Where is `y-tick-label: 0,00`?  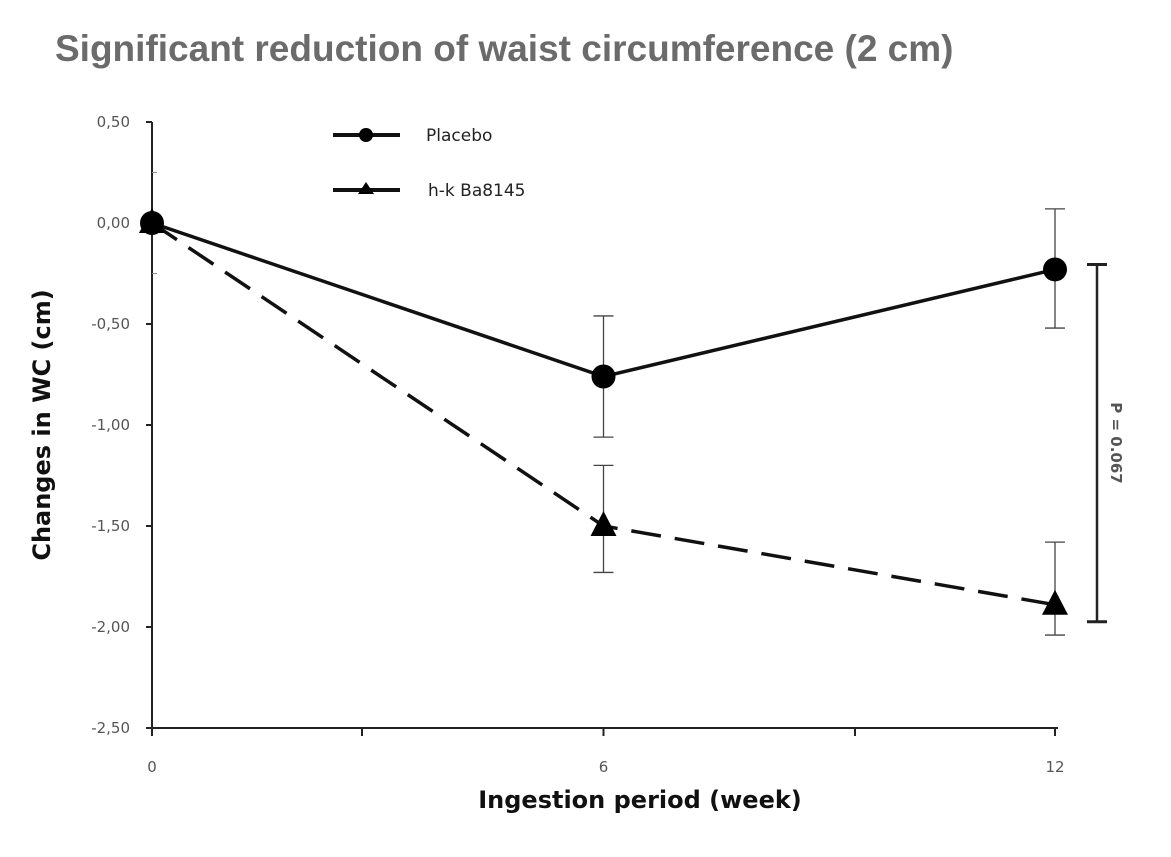 y-tick-label: 0,00 is located at coordinates (113, 223).